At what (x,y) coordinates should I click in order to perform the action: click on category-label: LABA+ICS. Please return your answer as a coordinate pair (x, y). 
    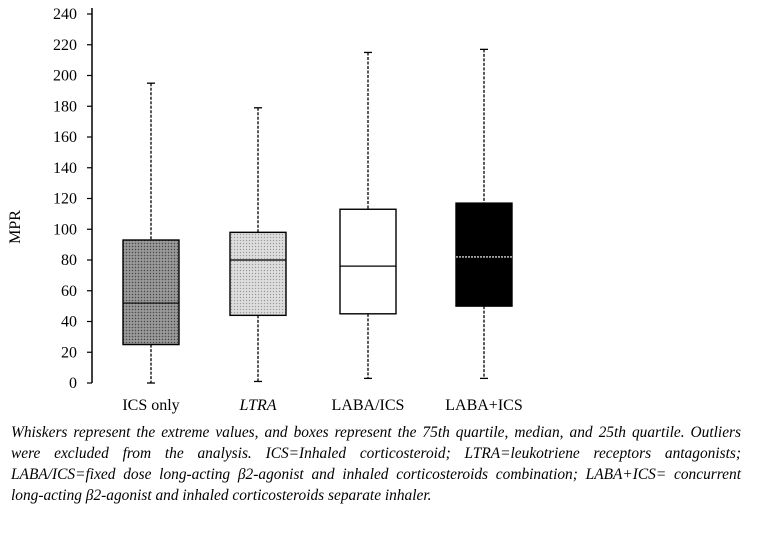
    Looking at the image, I should click on (483, 405).